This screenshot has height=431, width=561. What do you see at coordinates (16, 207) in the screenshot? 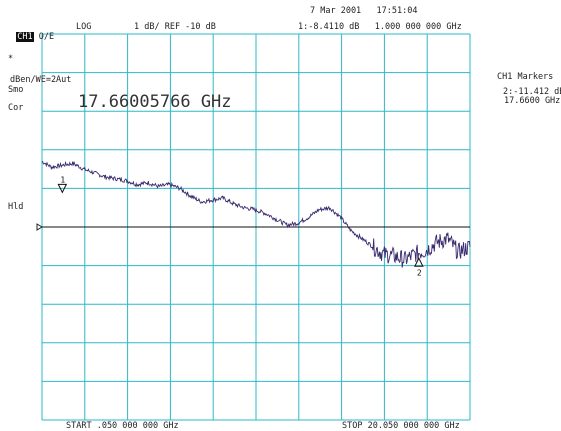
I see `hold-annotation: Hld` at bounding box center [16, 207].